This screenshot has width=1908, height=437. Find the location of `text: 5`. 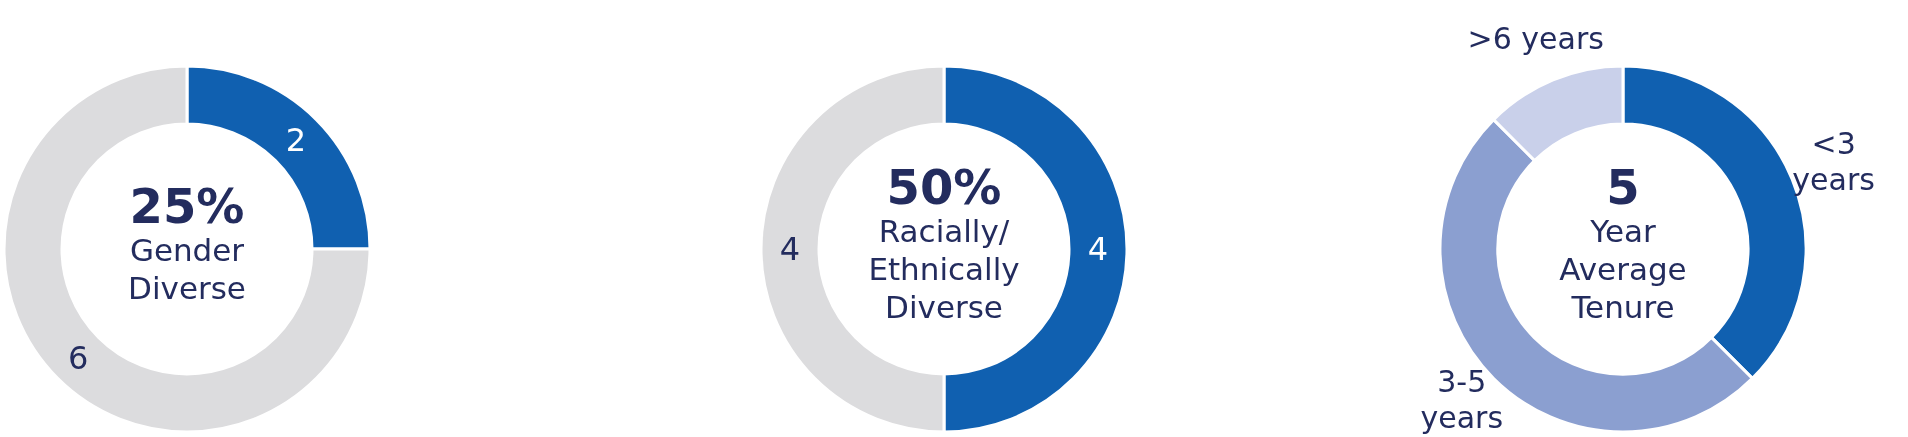

text: 5 is located at coordinates (1623, 187).